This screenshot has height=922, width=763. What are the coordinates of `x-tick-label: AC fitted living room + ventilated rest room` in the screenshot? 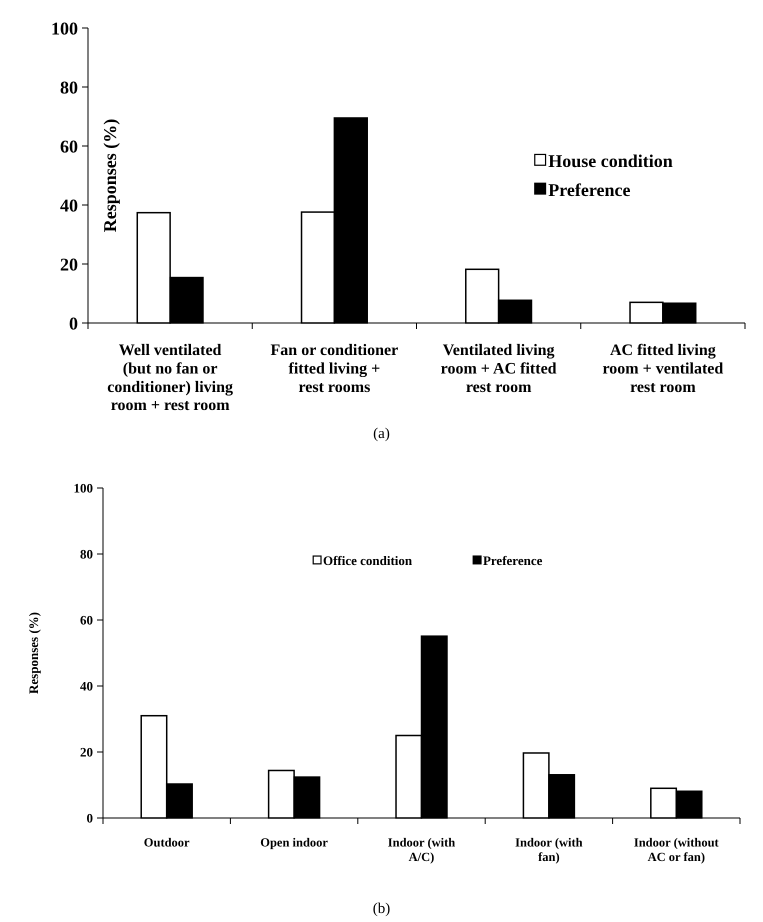 It's located at (663, 369).